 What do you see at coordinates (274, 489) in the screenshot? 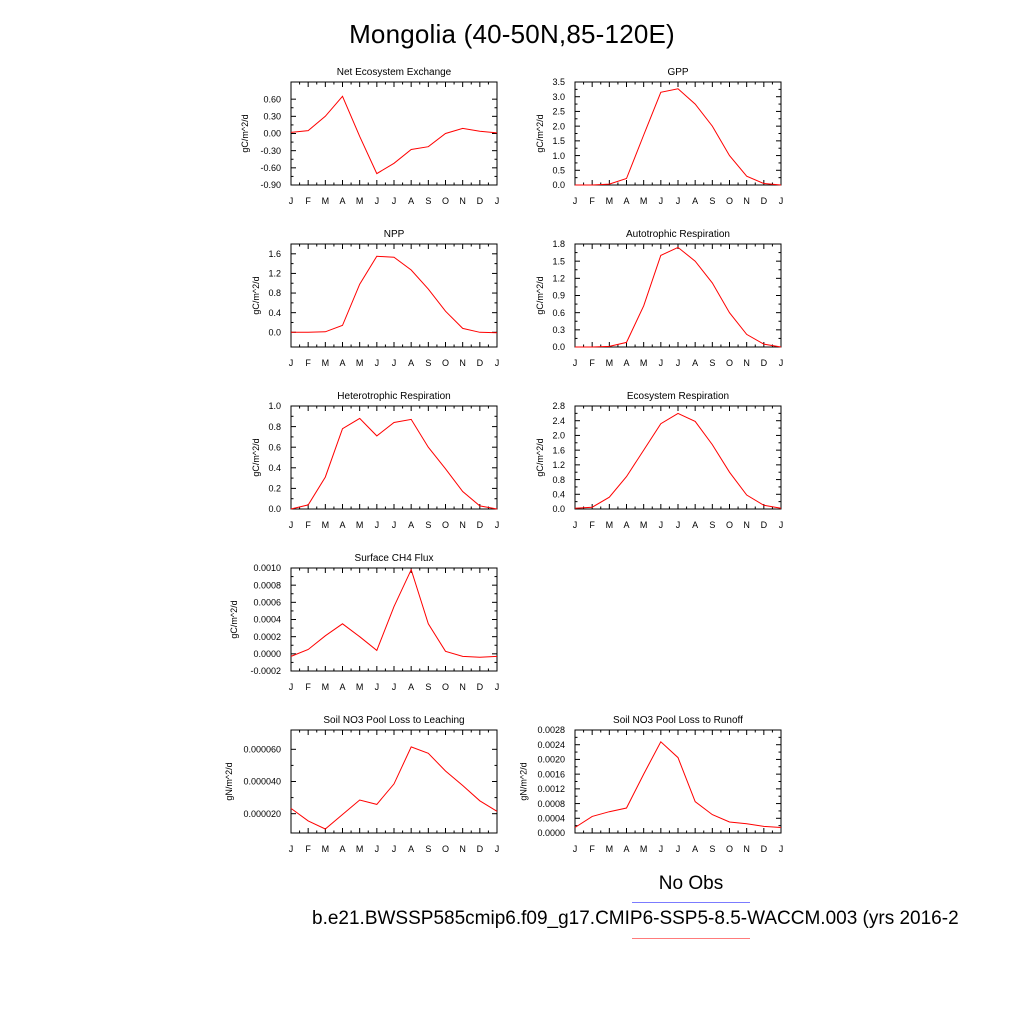
I see `y-tick-label: 0.2` at bounding box center [274, 489].